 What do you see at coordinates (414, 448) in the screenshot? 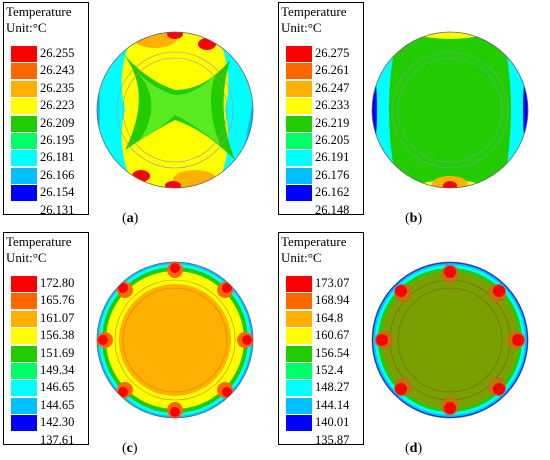
I see `panel-caption: (d)` at bounding box center [414, 448].